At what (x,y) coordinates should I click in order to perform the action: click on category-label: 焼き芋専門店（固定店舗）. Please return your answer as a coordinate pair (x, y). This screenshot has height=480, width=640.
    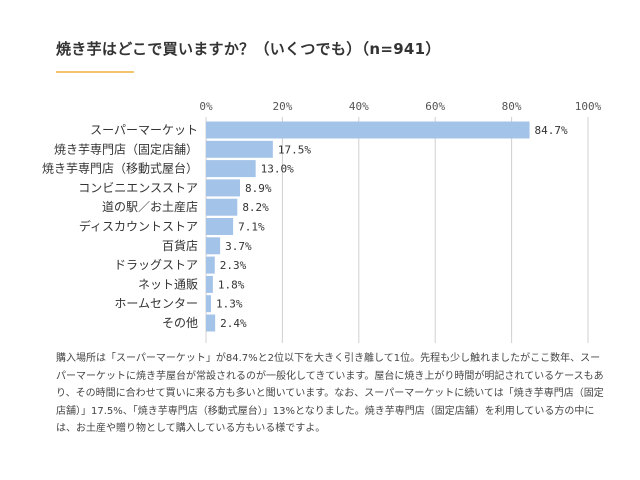
    Looking at the image, I should click on (126, 148).